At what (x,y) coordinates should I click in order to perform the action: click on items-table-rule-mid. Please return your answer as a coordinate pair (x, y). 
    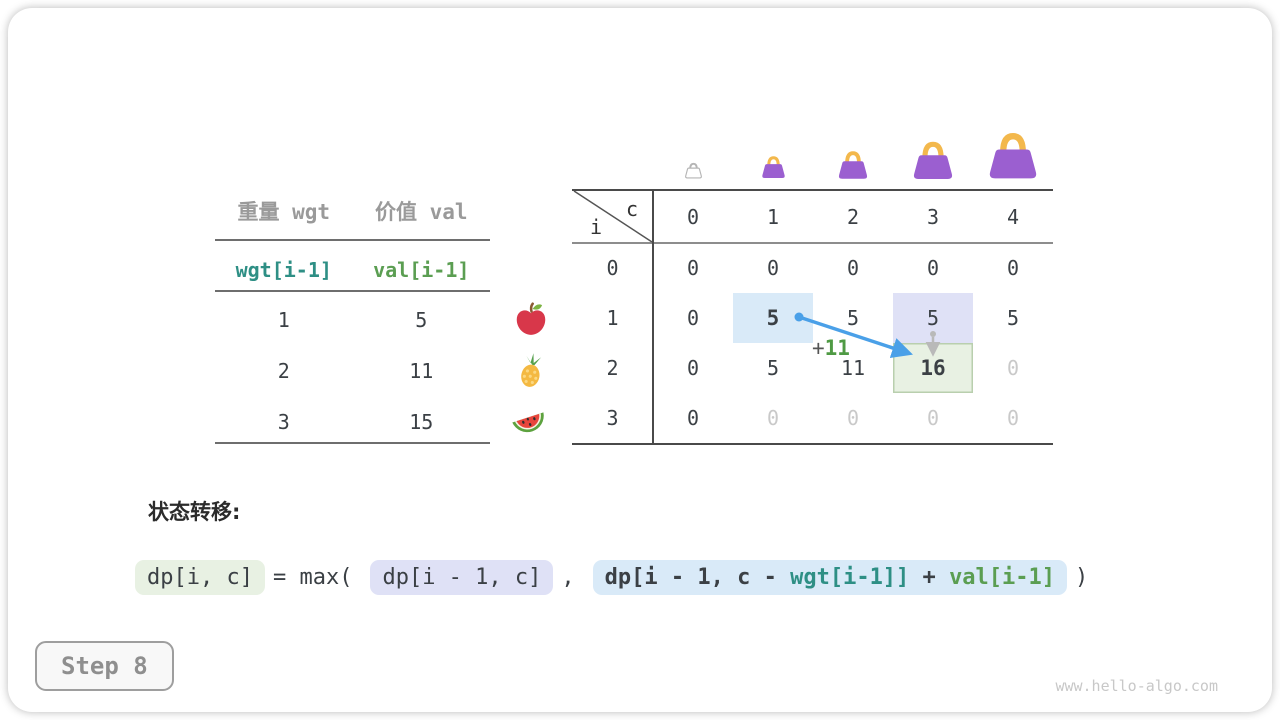
    Looking at the image, I should click on (352, 291).